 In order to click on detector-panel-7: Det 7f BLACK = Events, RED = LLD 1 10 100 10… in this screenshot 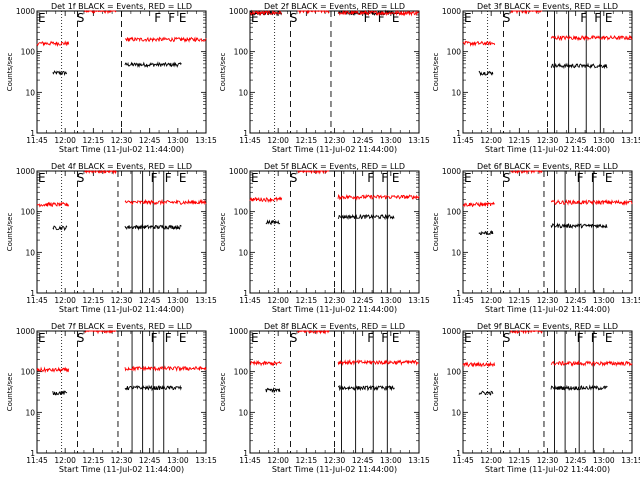, I will do `click(108, 400)`.